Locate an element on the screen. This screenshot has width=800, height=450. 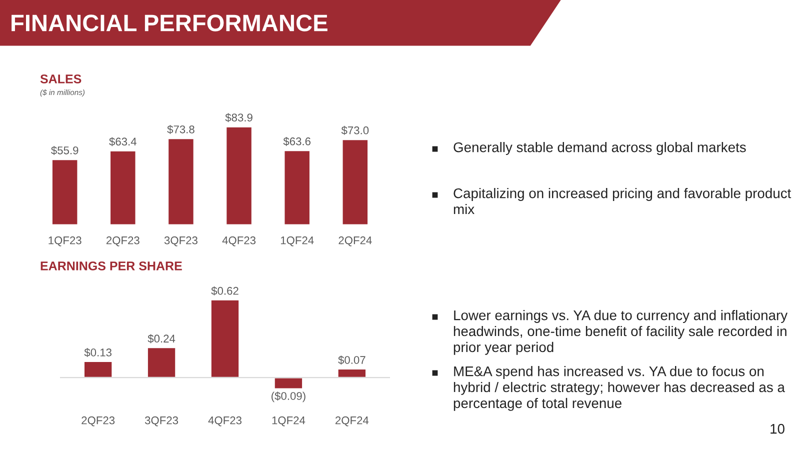
text: 10 is located at coordinates (777, 429).